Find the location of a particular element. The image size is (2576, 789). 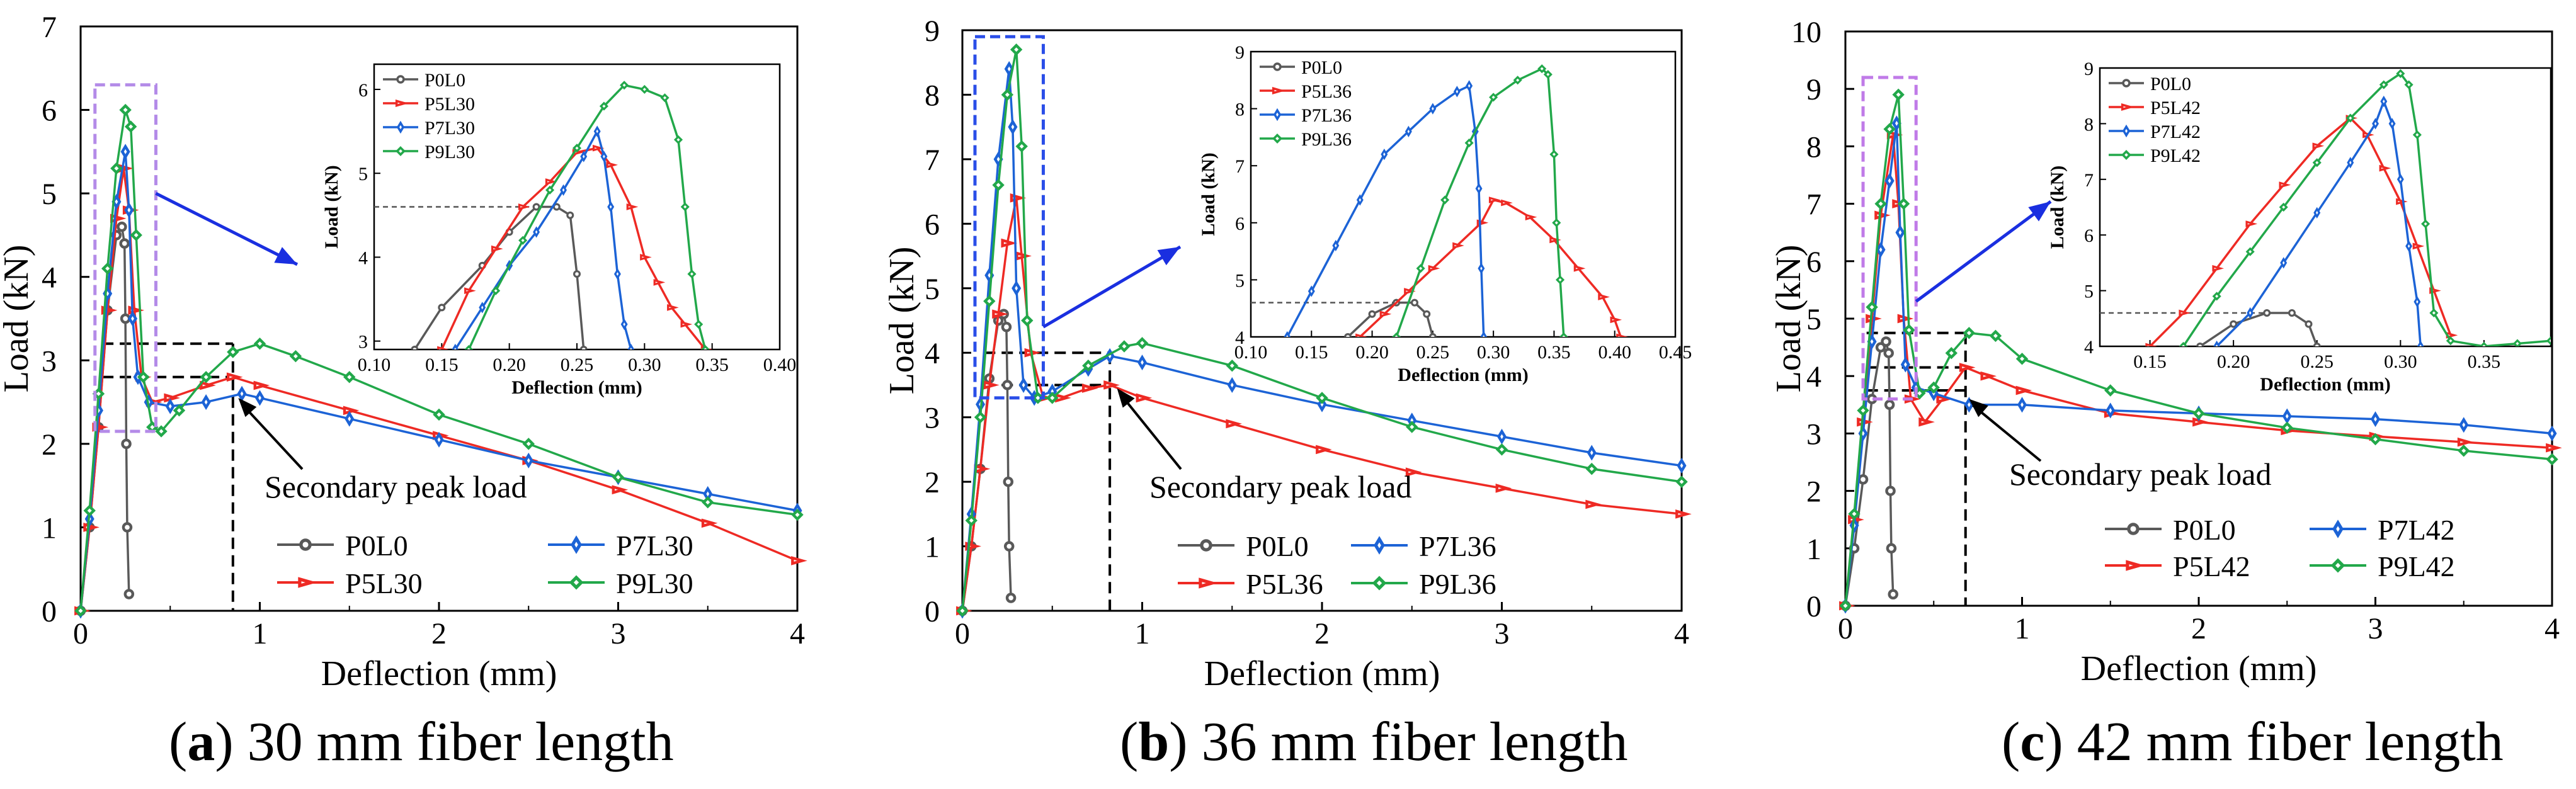

inset-x-tick-label-b-7: 0.45 is located at coordinates (1675, 352).